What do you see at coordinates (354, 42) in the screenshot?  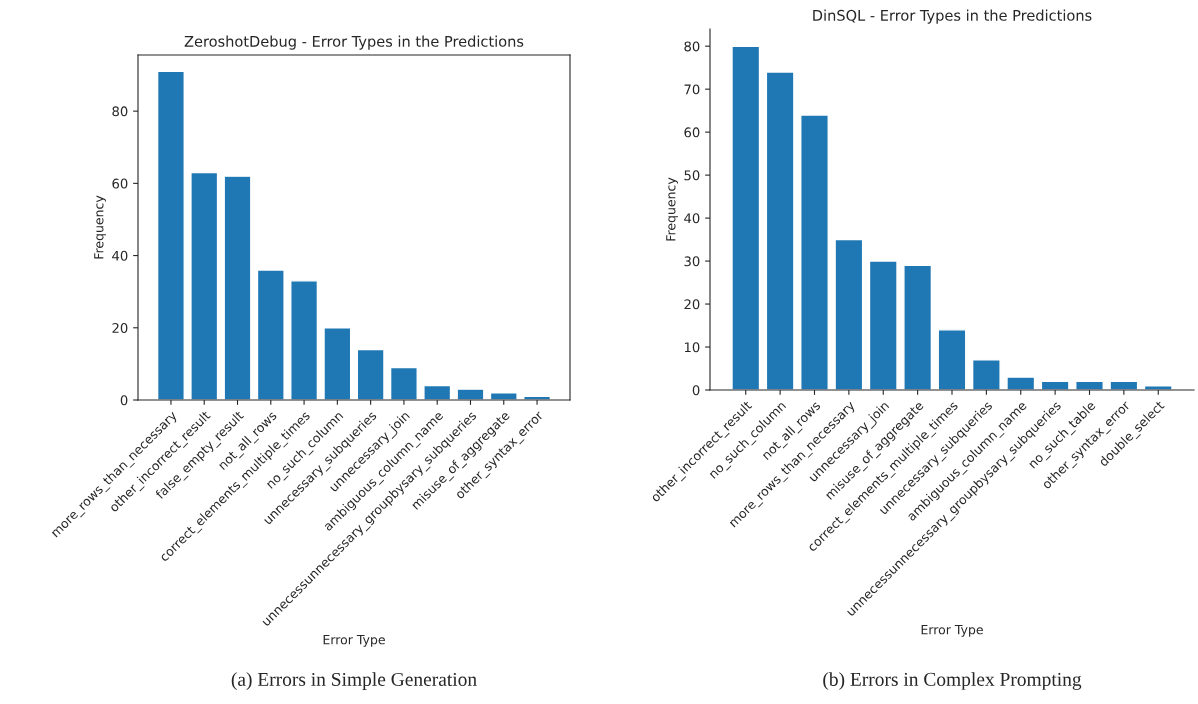 I see `chart-title: ZeroshotDebug - Error Types in the Predictions` at bounding box center [354, 42].